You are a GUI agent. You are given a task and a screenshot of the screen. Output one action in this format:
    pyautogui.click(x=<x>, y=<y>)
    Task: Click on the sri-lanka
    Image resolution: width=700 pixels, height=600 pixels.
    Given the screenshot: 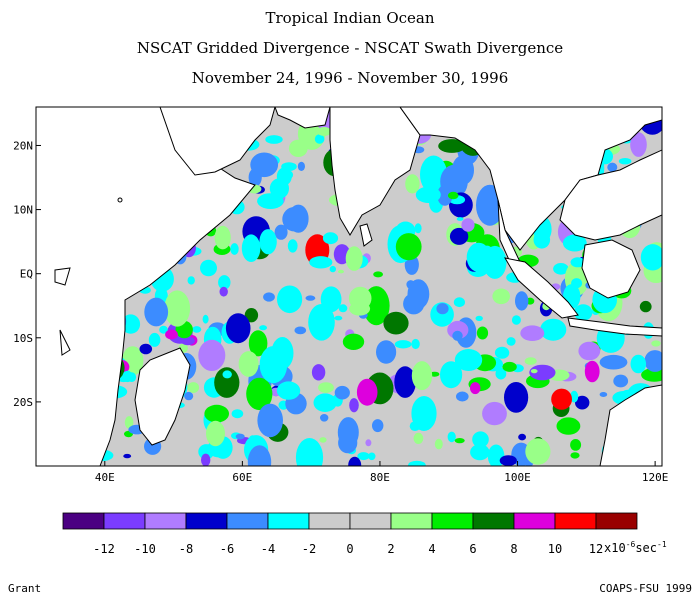 What is the action you would take?
    pyautogui.click(x=366, y=235)
    